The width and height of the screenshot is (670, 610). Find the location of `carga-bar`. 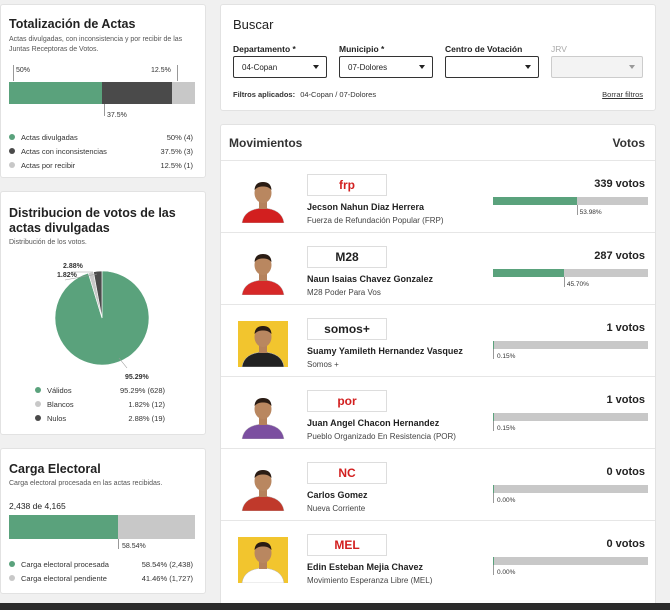

carga-bar is located at coordinates (102, 527).